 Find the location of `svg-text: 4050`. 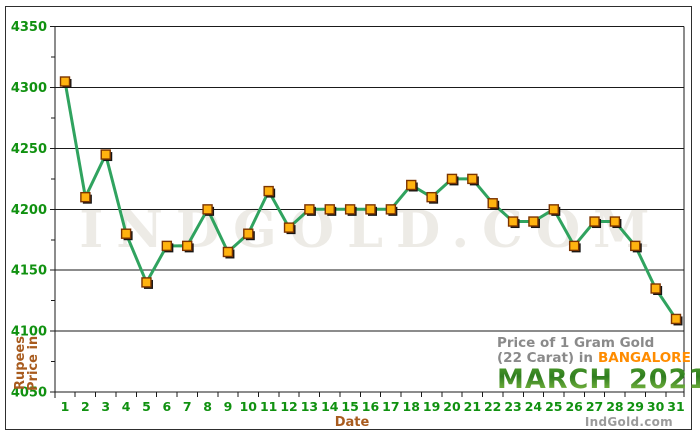

svg-text: 4050 is located at coordinates (29, 393).